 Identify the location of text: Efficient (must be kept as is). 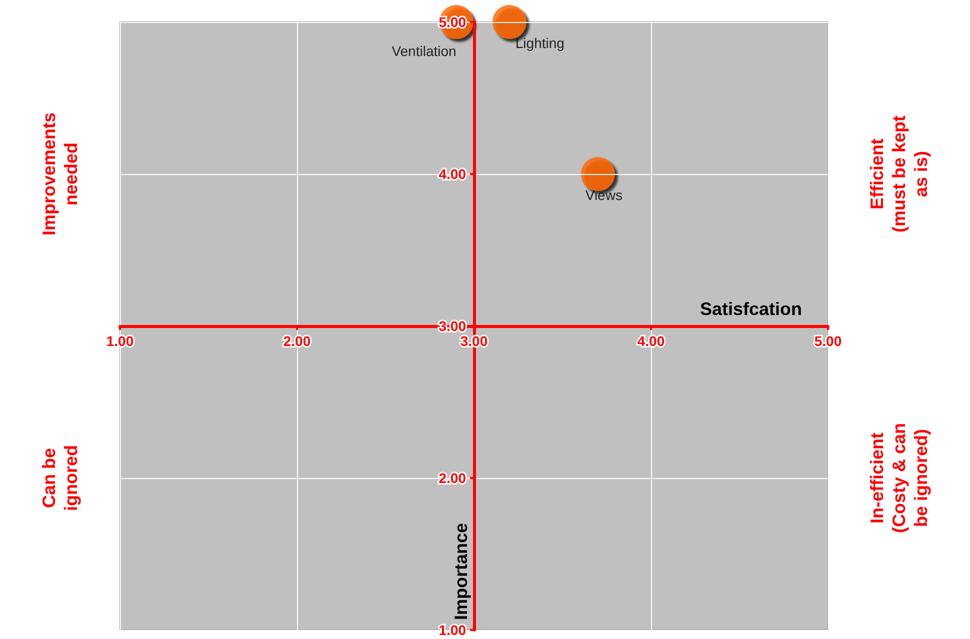
(899, 174).